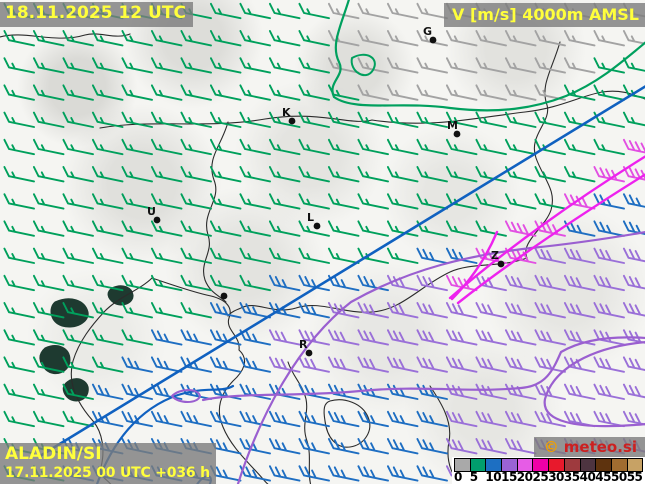 The height and width of the screenshot is (484, 645). Describe the element at coordinates (154, 214) in the screenshot. I see `city-marker-U: U` at that location.